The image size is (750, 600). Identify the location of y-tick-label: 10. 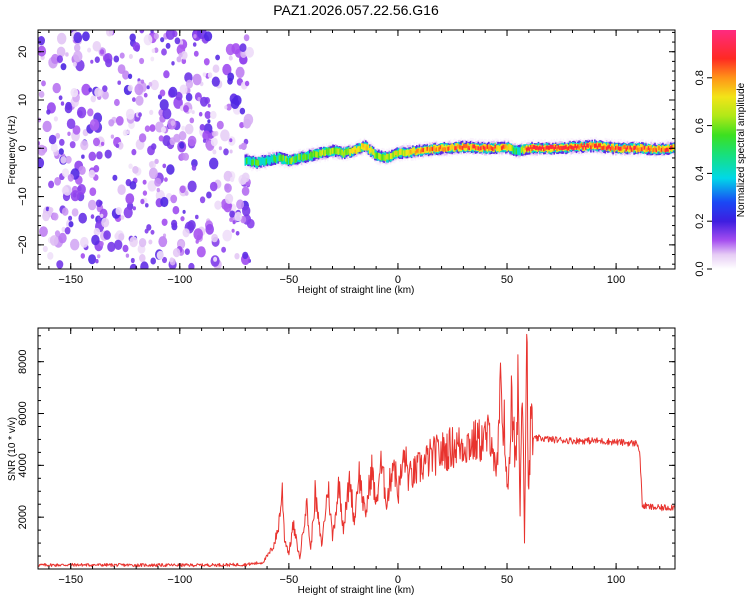
(23, 100).